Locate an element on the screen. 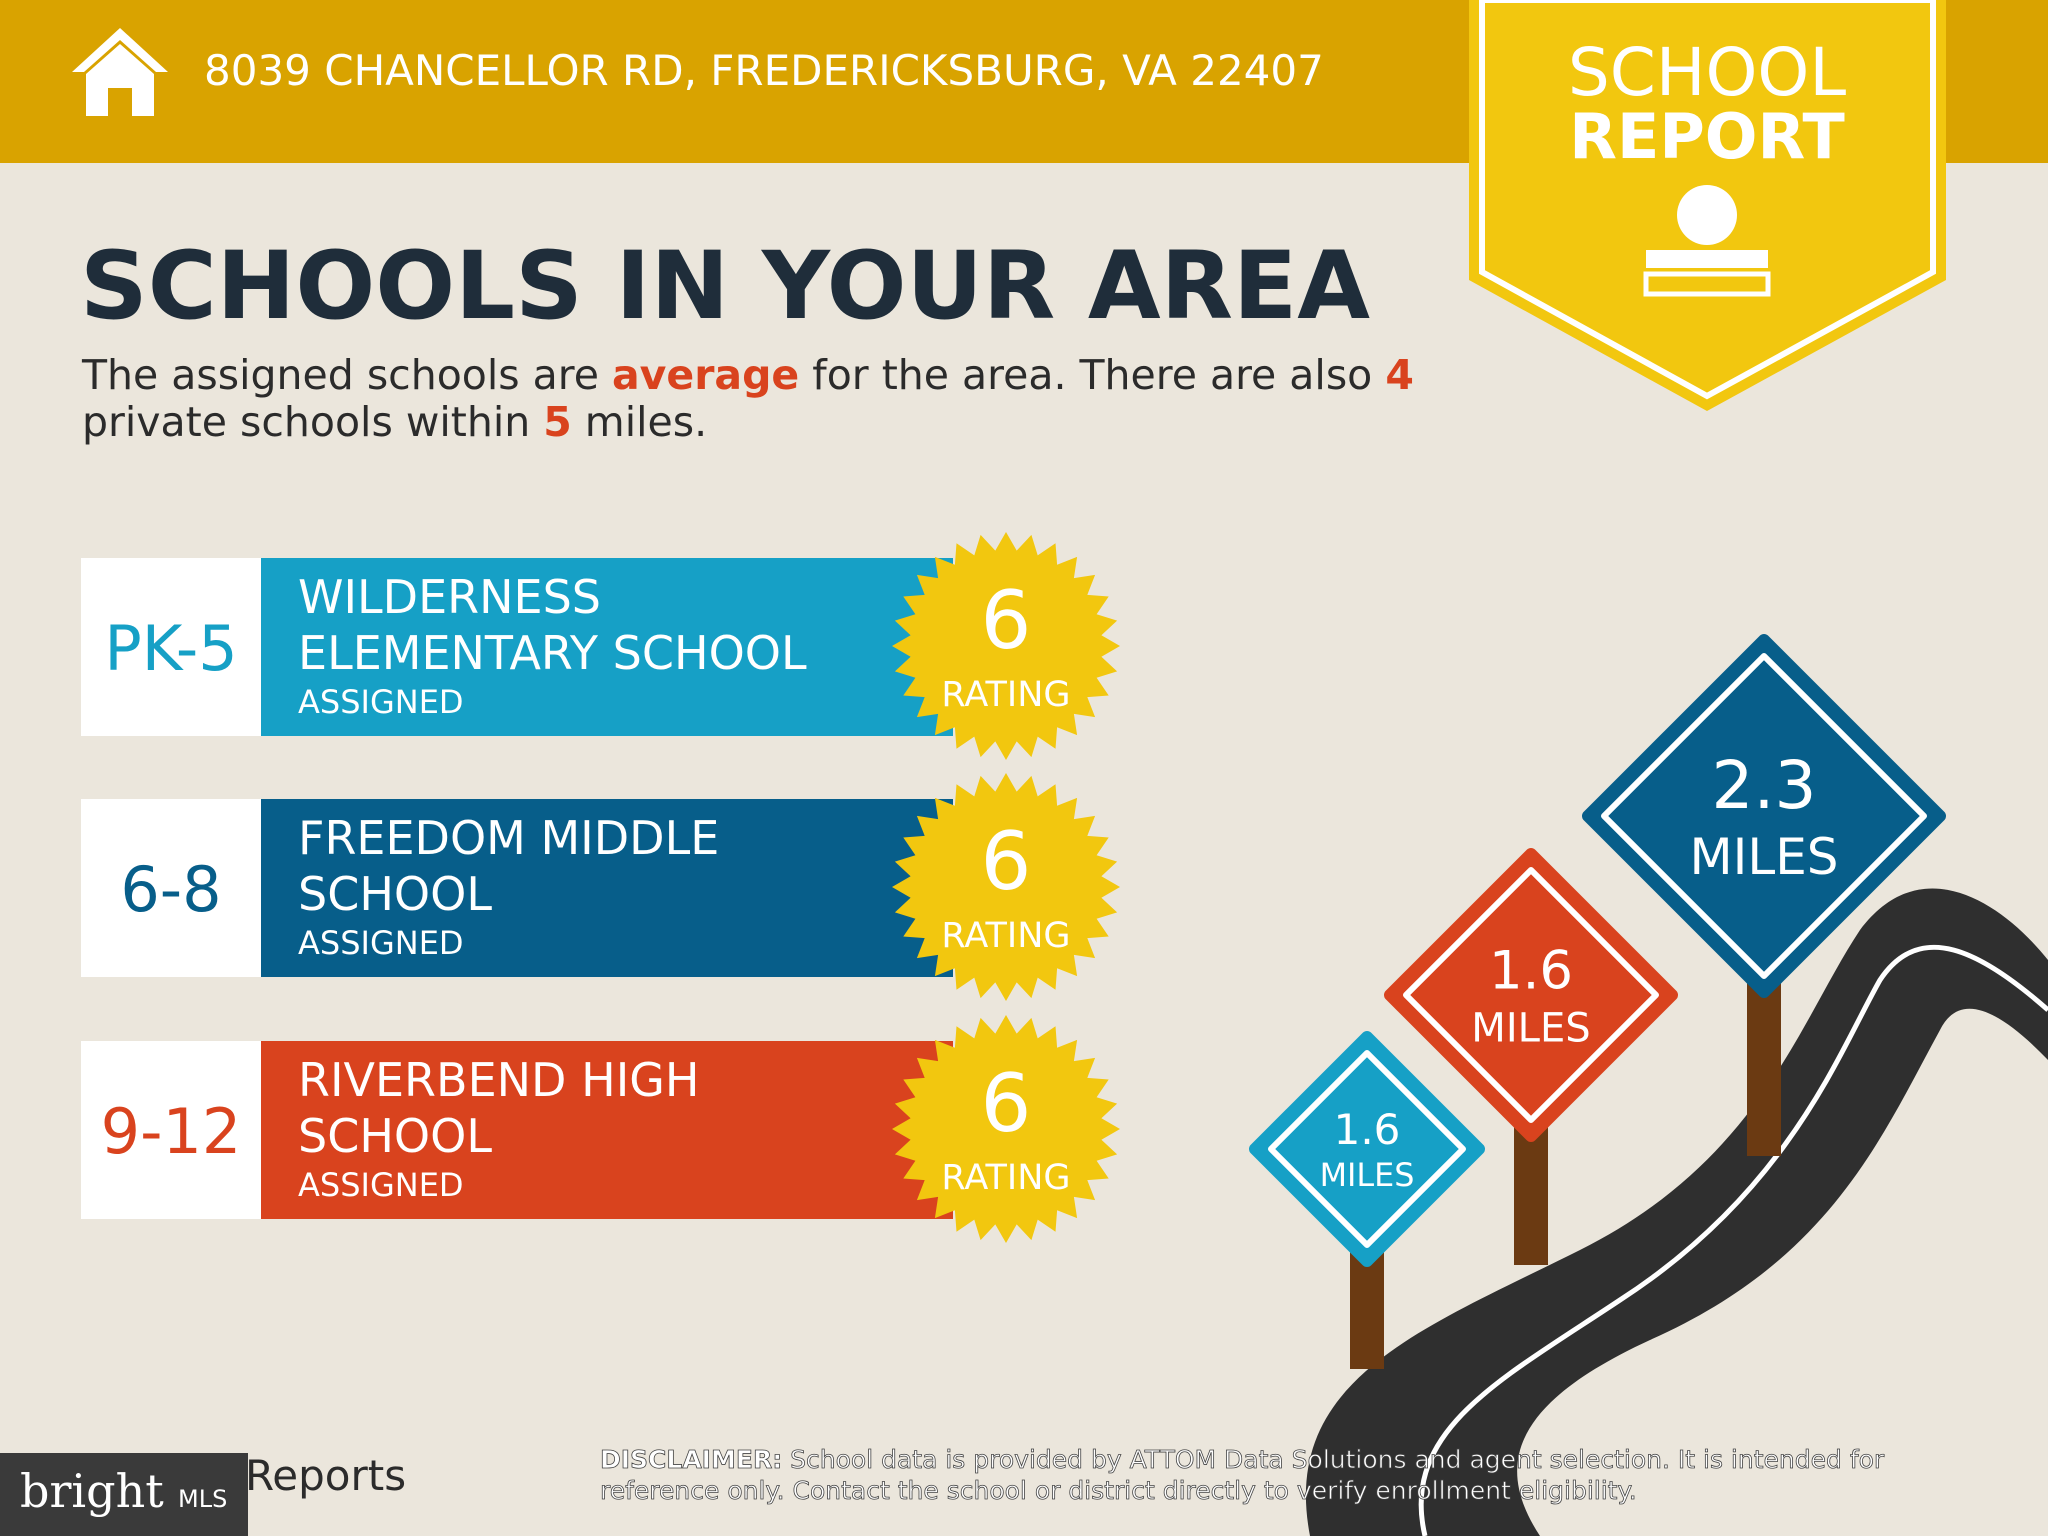 This screenshot has height=1536, width=2048. summary-emphasis: average is located at coordinates (705, 375).